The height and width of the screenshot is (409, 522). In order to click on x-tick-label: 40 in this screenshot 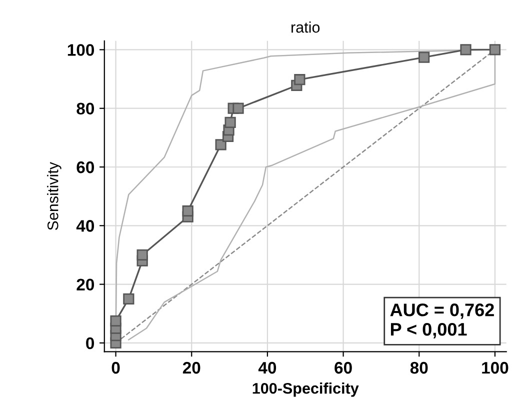, I will do `click(267, 368)`.